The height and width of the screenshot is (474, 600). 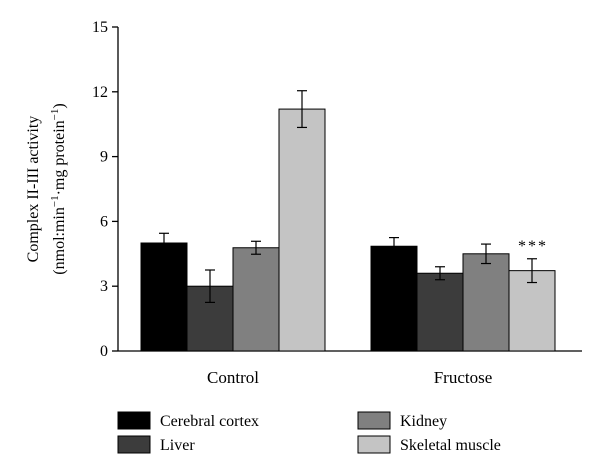 I want to click on legend-label: Skeletal muscle, so click(x=450, y=445).